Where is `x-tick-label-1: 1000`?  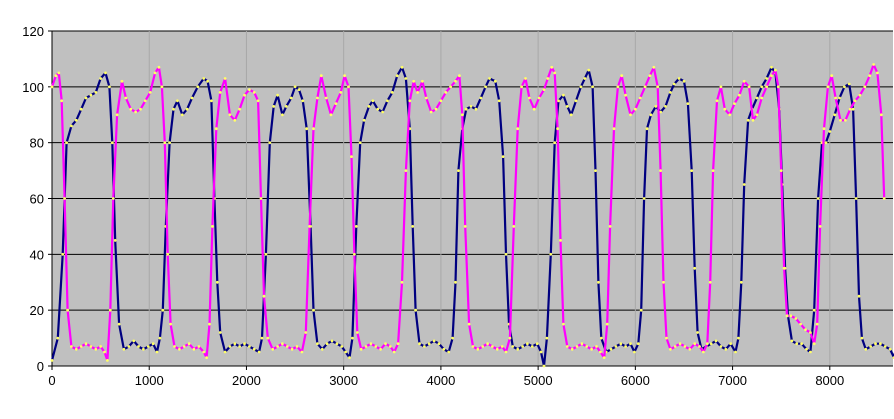 x-tick-label-1: 1000 is located at coordinates (149, 380).